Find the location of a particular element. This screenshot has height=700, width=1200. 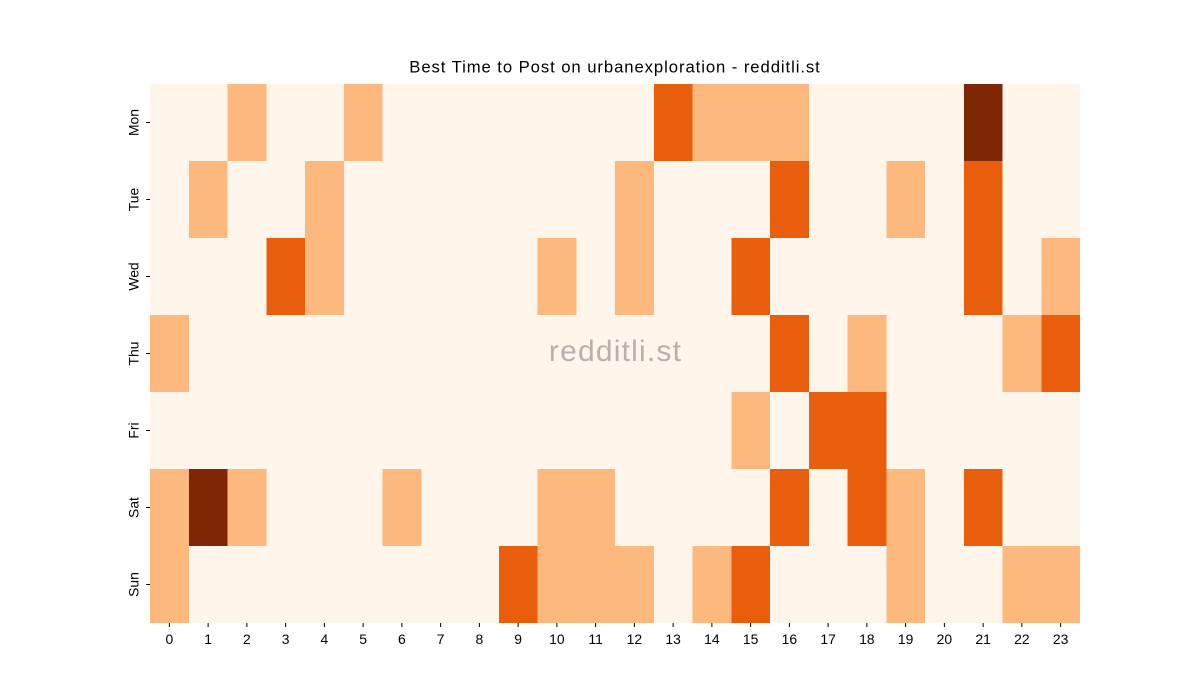

svg-text: 23 is located at coordinates (1061, 639).